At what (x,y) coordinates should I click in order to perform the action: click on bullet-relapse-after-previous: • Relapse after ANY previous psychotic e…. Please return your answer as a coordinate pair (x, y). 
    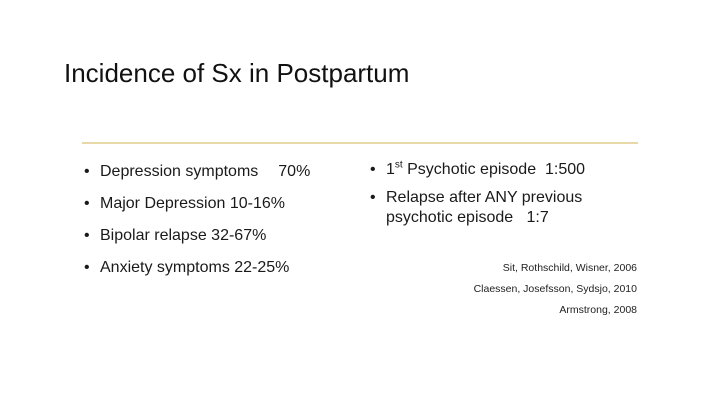
    Looking at the image, I should click on (510, 208).